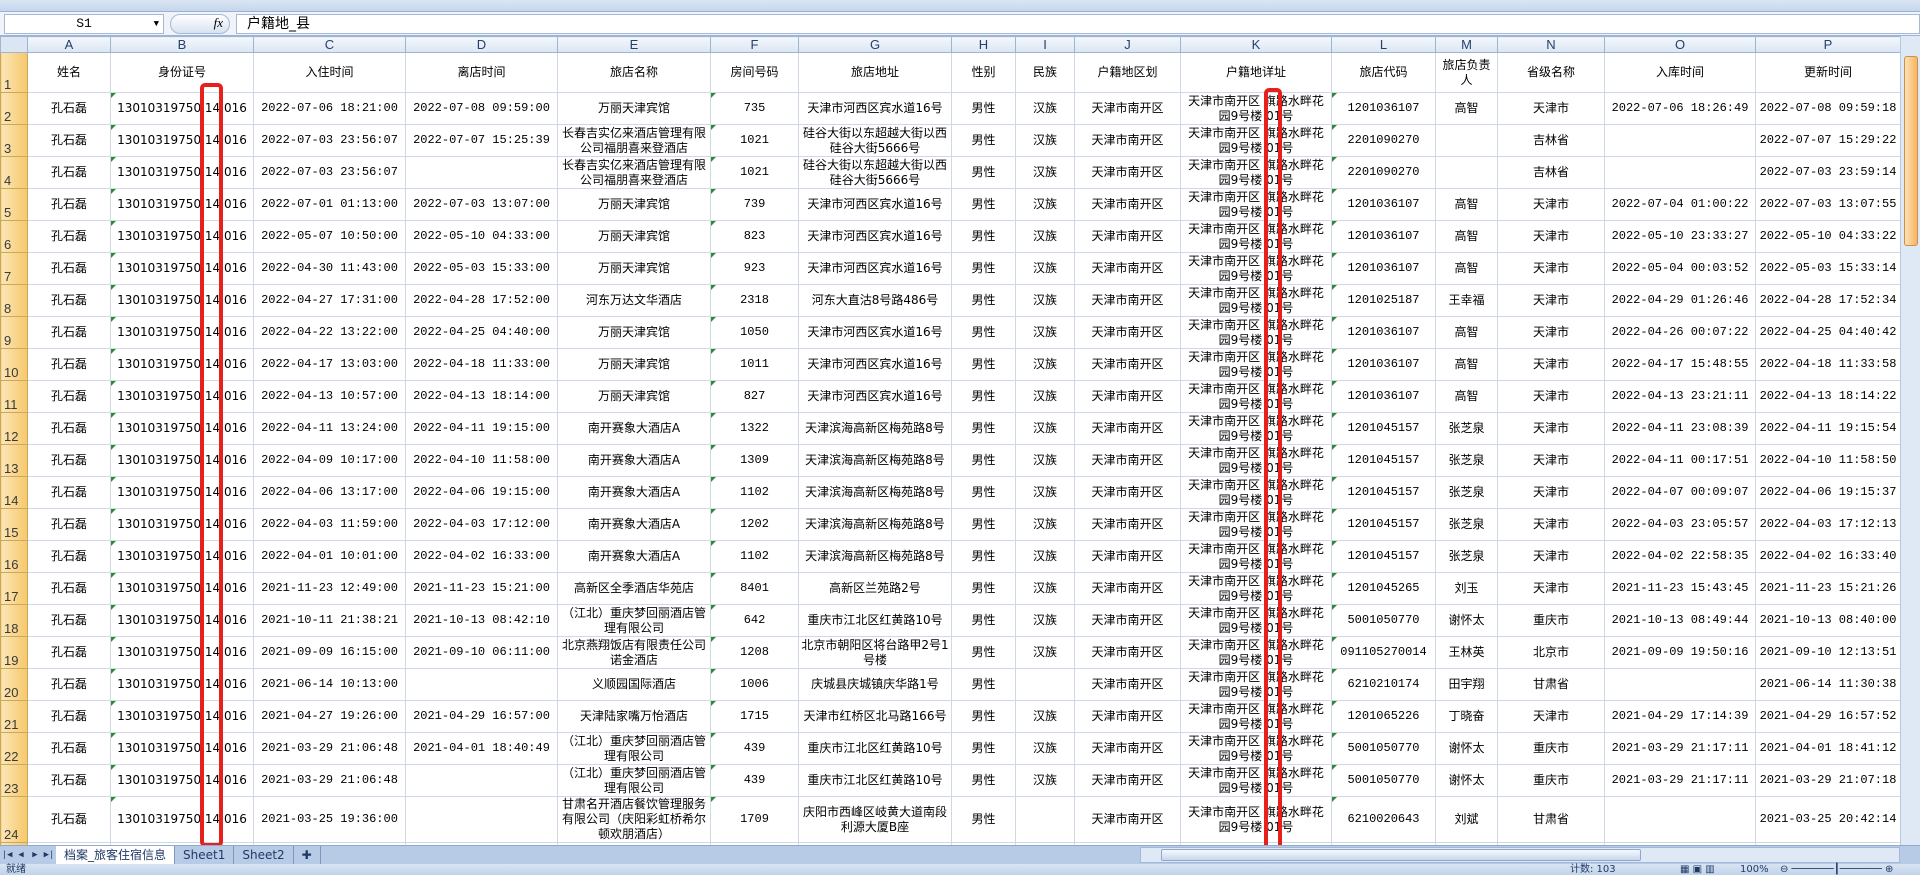 This screenshot has width=1920, height=875. Describe the element at coordinates (182, 44) in the screenshot. I see `column-header-b: B` at that location.